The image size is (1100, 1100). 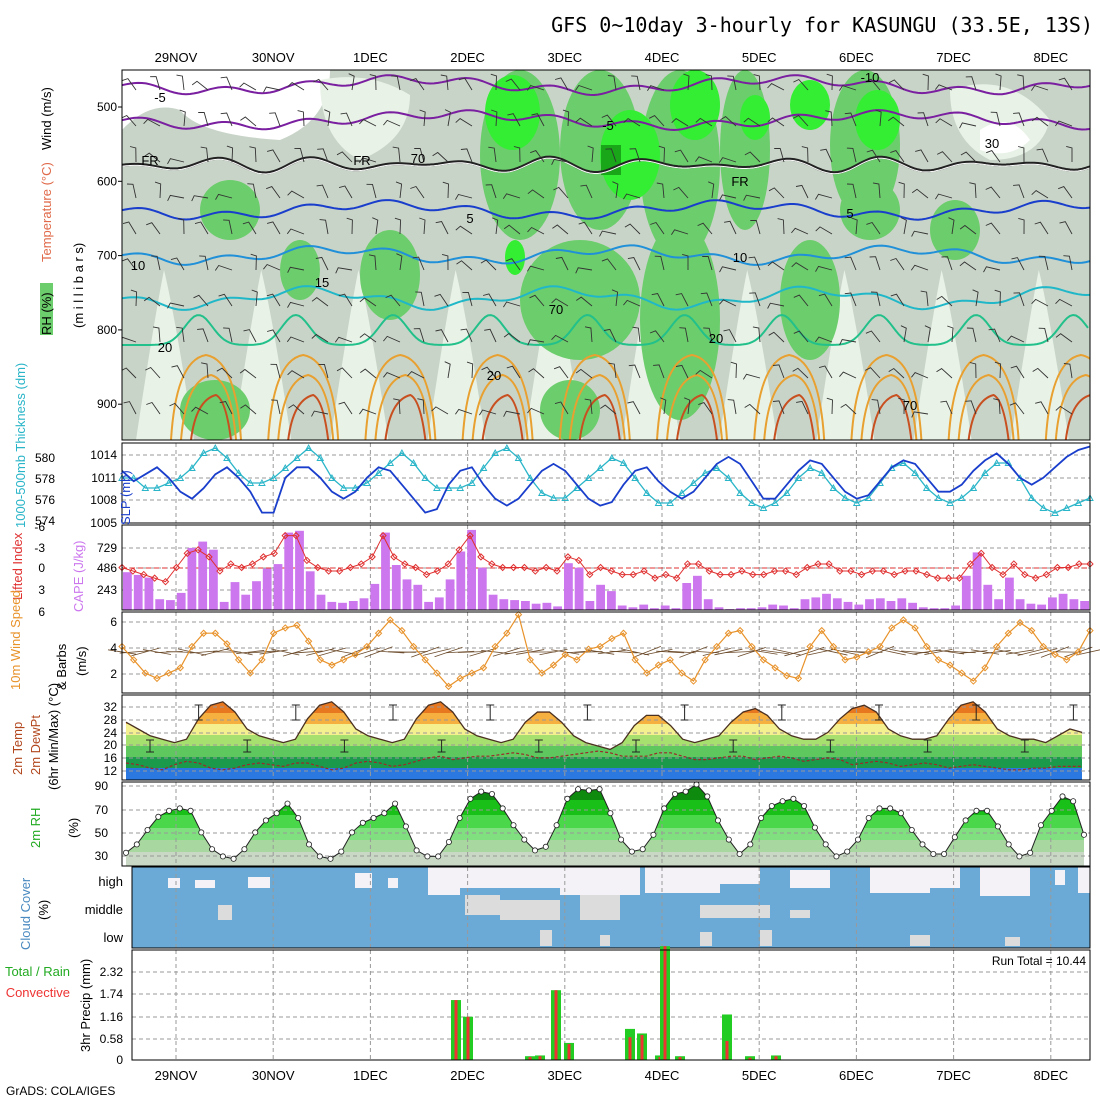 What do you see at coordinates (111, 771) in the screenshot?
I see `temp-tick: 12` at bounding box center [111, 771].